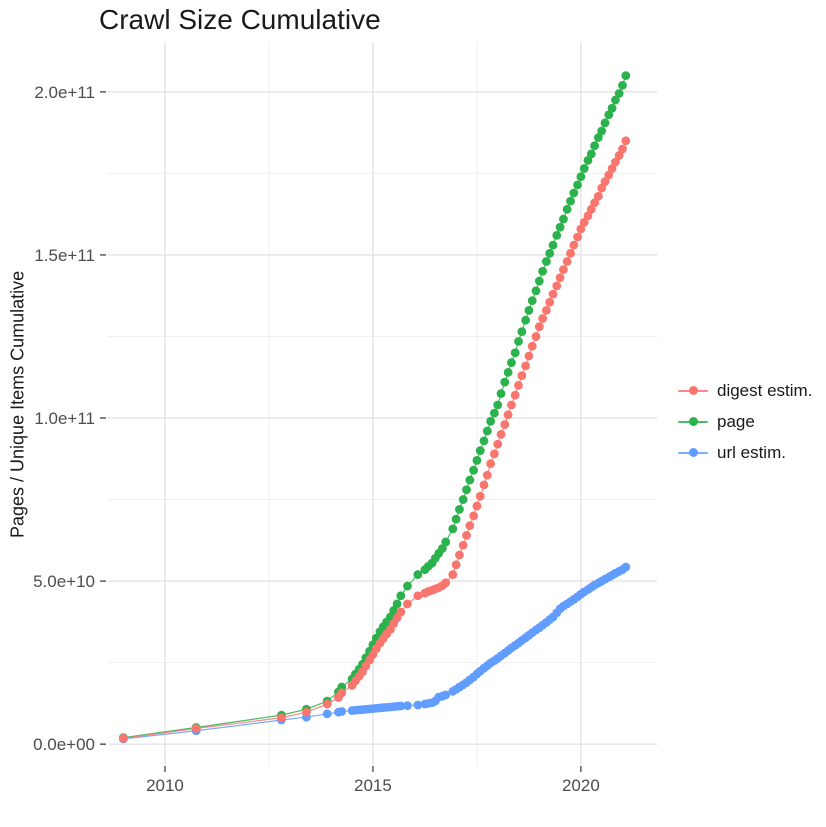 This screenshot has width=826, height=827. I want to click on legend-label-page: page, so click(736, 421).